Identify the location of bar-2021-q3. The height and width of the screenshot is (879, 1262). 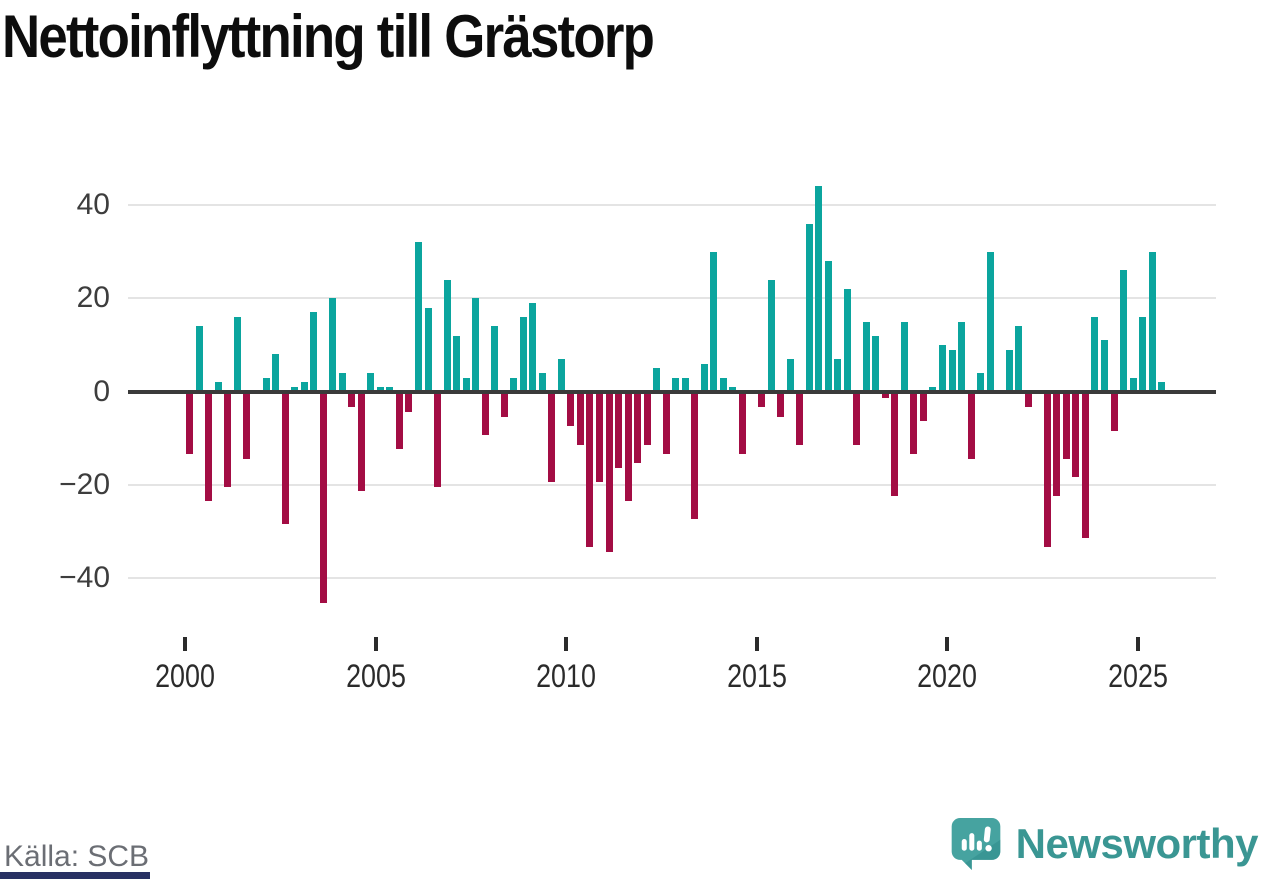
(1009, 370).